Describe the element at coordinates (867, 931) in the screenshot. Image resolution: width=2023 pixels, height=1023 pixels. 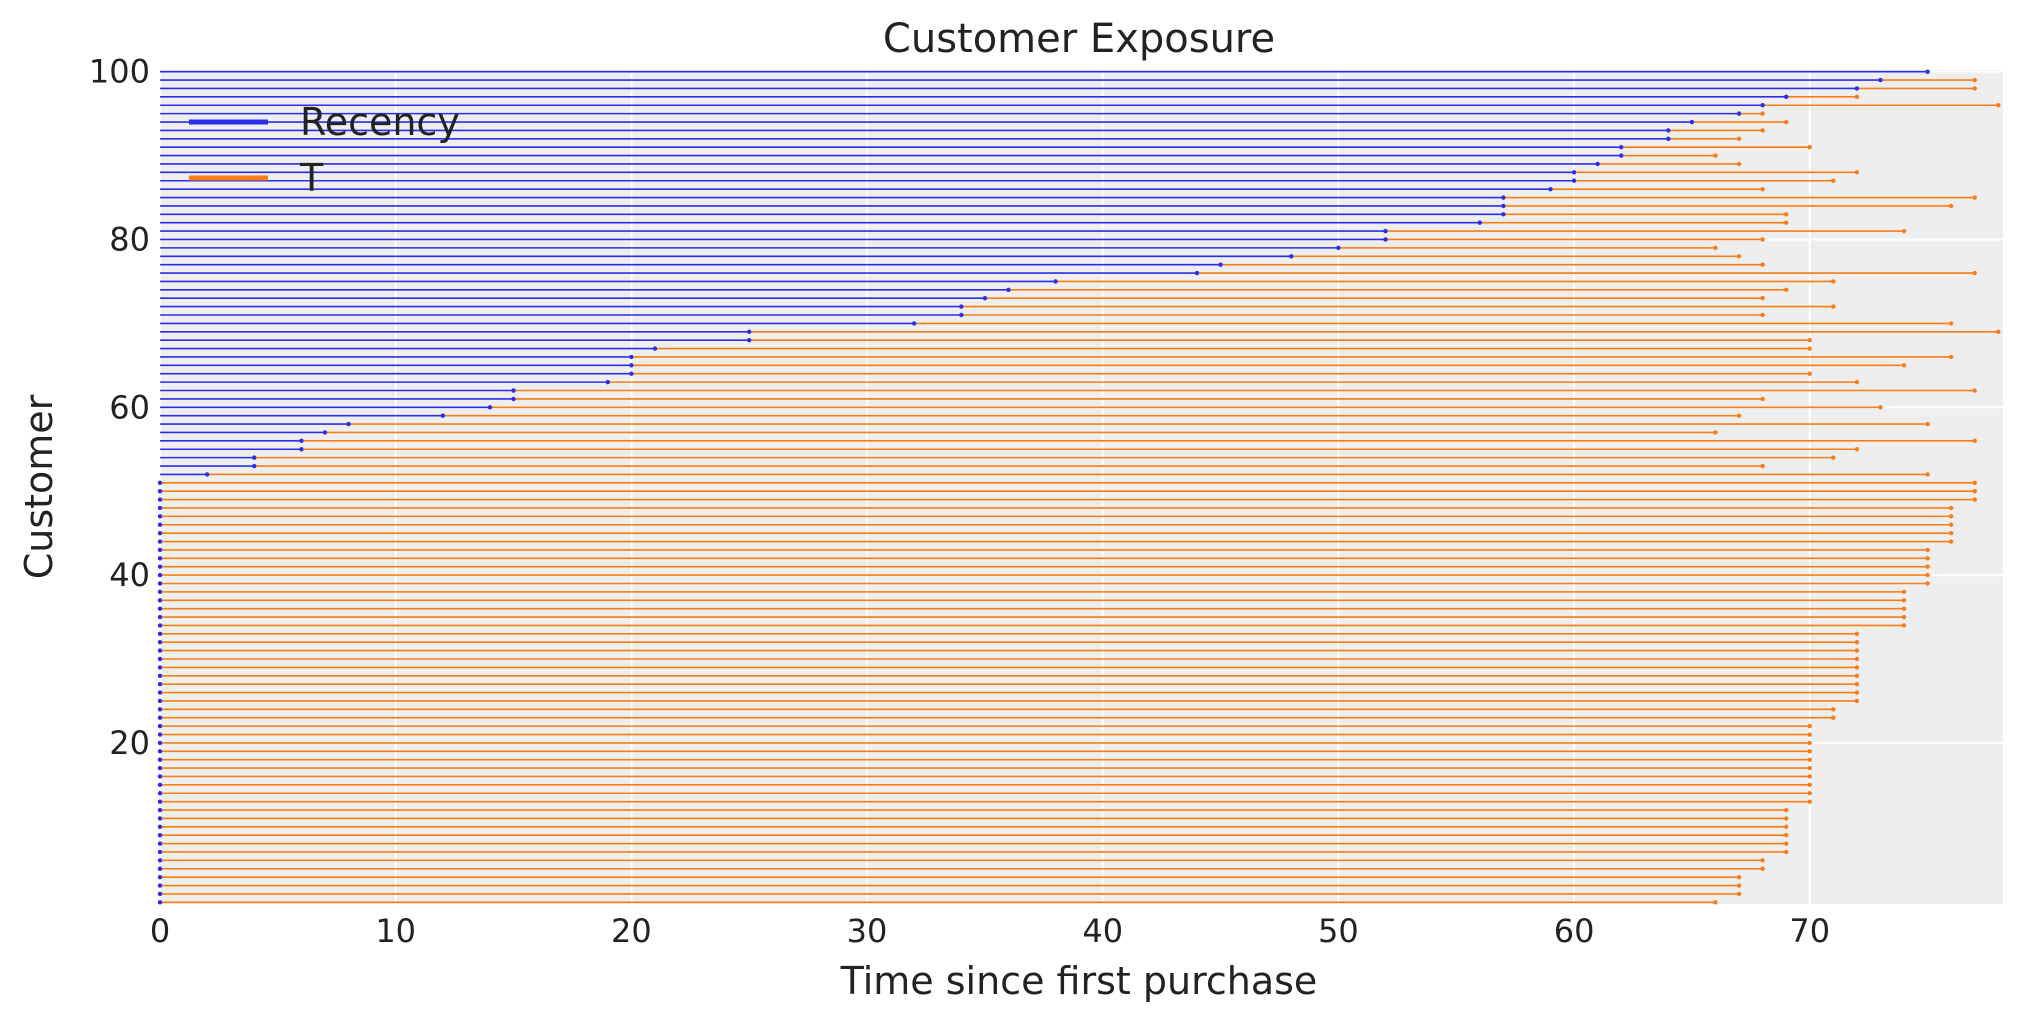
I see `x-tick-label: 30` at that location.